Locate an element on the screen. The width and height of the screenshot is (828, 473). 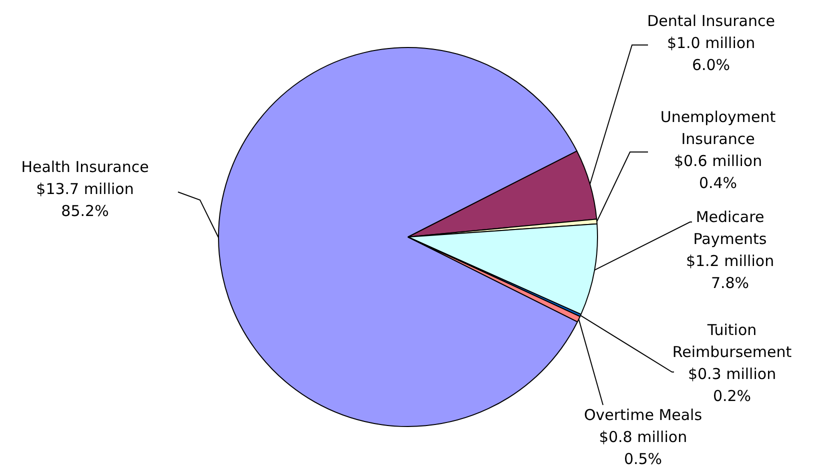
slice-label: Tuition Reimbursement is located at coordinates (732, 340).